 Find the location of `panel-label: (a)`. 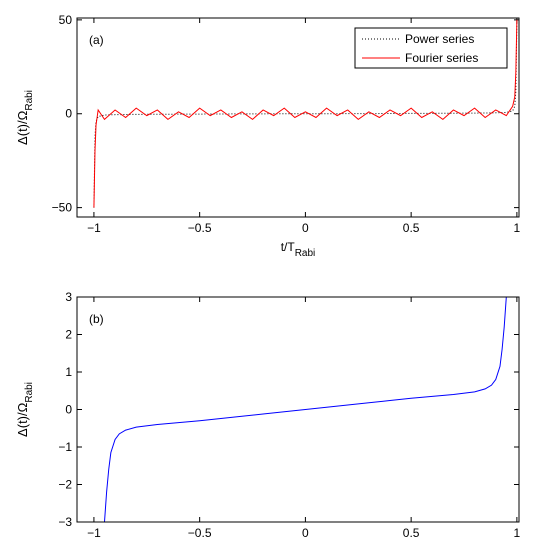

panel-label: (a) is located at coordinates (96, 40).